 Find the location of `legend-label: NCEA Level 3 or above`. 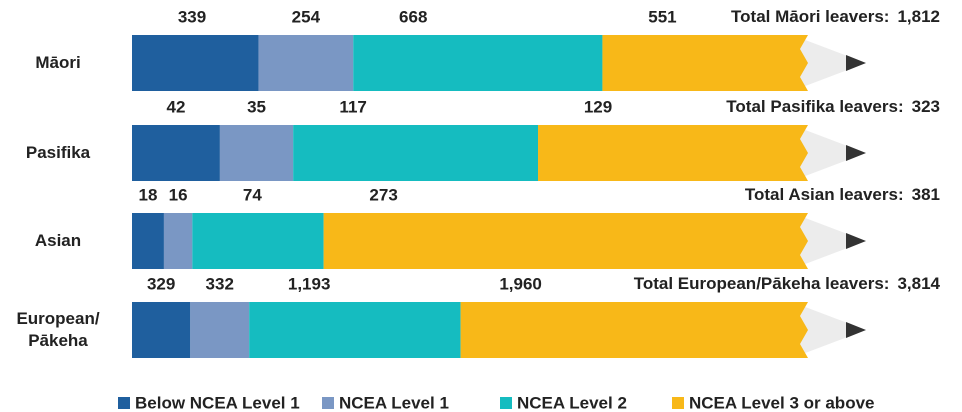

legend-label: NCEA Level 3 or above is located at coordinates (782, 402).